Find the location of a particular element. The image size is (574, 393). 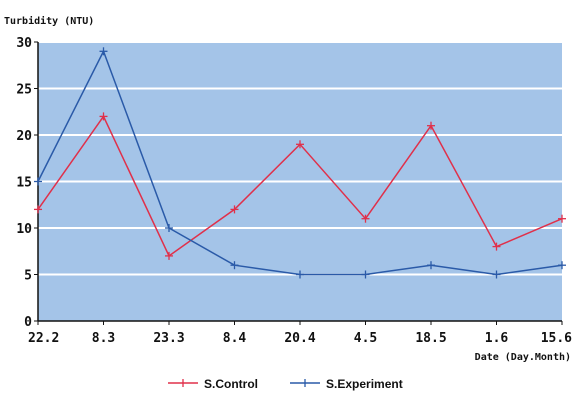

x-tick-label: 8.3 is located at coordinates (103, 338).